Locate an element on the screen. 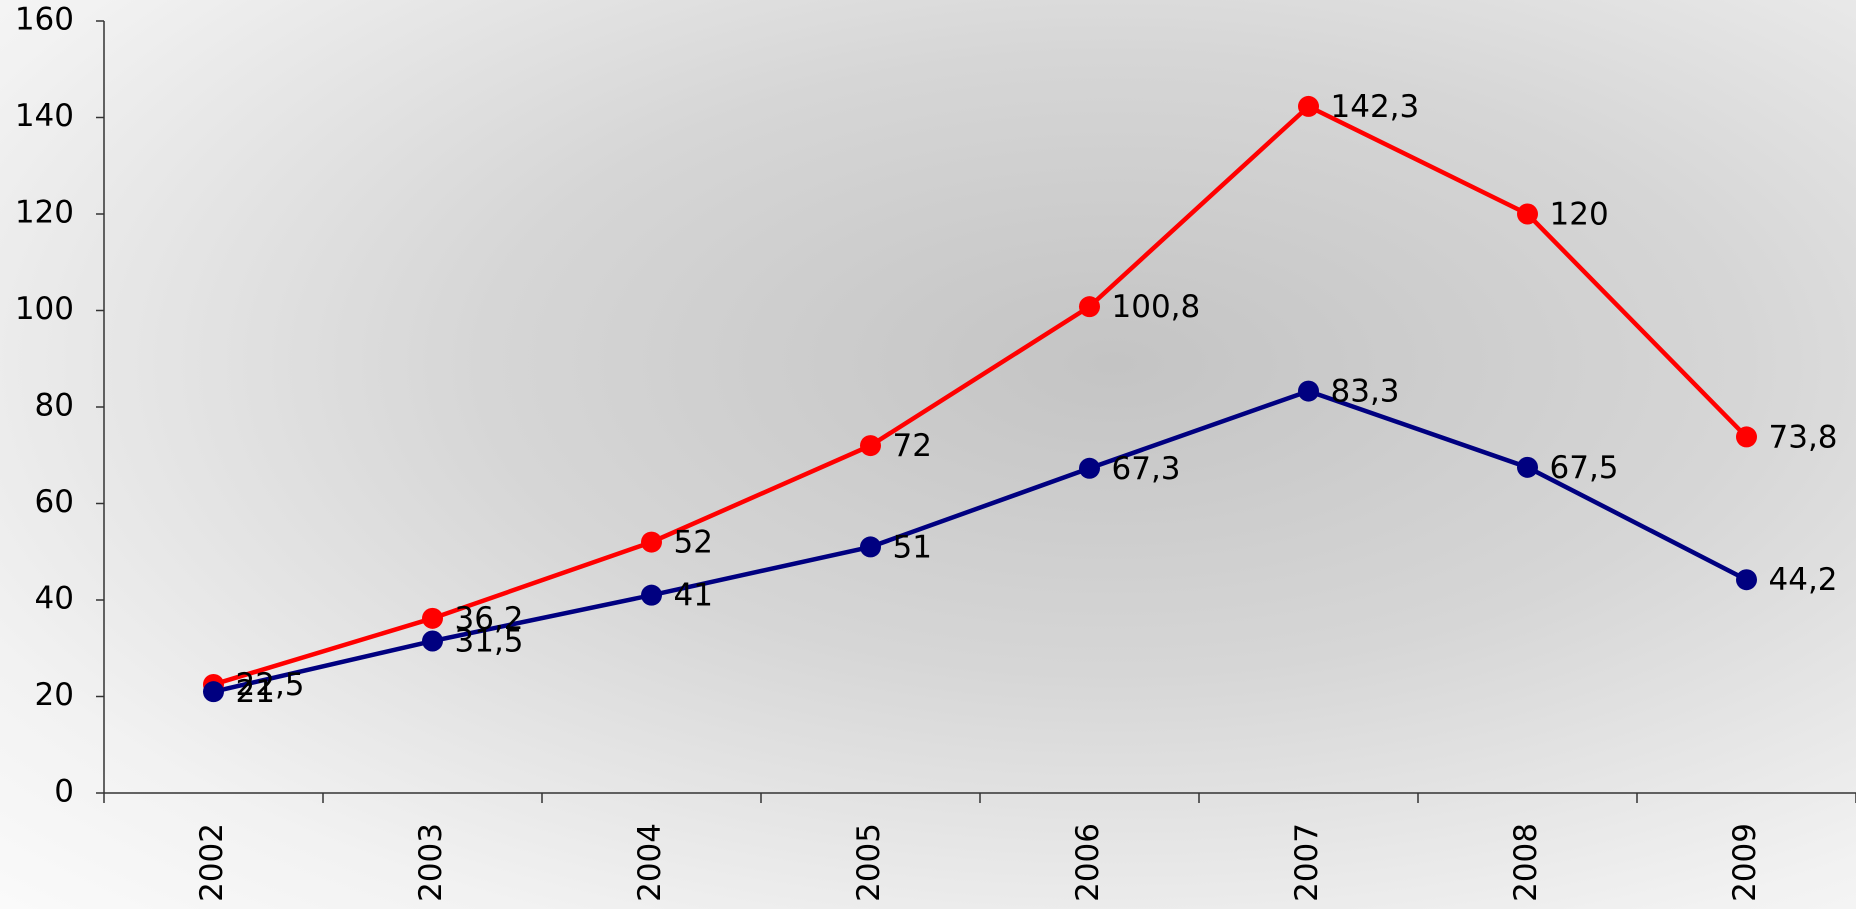 The height and width of the screenshot is (909, 1856). data-label: 67,5 is located at coordinates (1584, 468).